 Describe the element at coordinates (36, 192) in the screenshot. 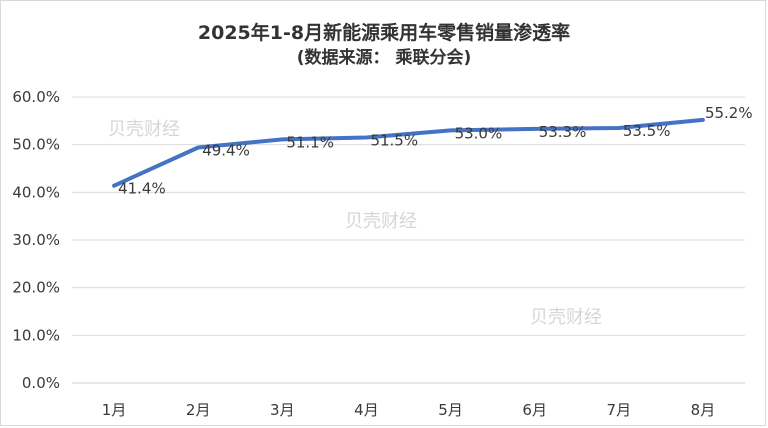

I see `y-tick-label: 40.0%` at that location.